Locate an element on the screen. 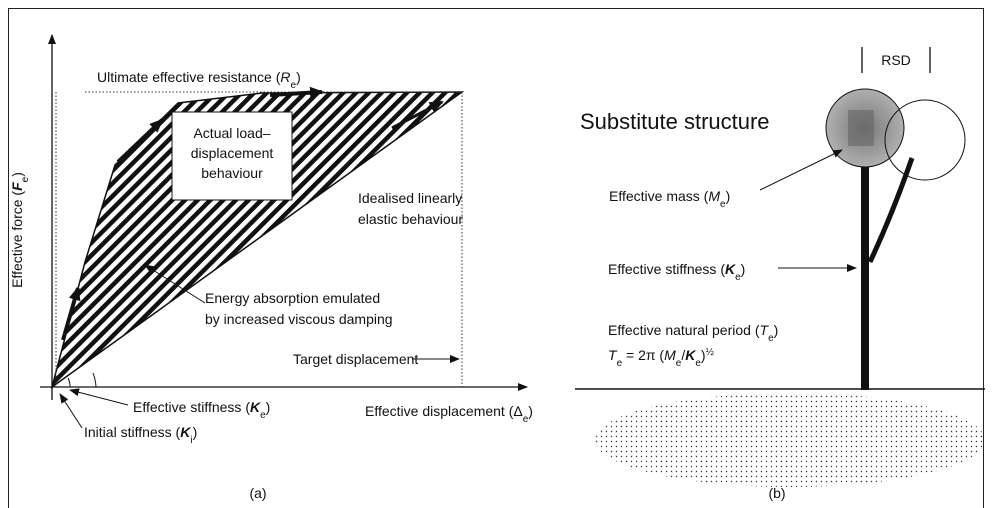  text-part: Ultimate effective resistance ( is located at coordinates (189, 77).